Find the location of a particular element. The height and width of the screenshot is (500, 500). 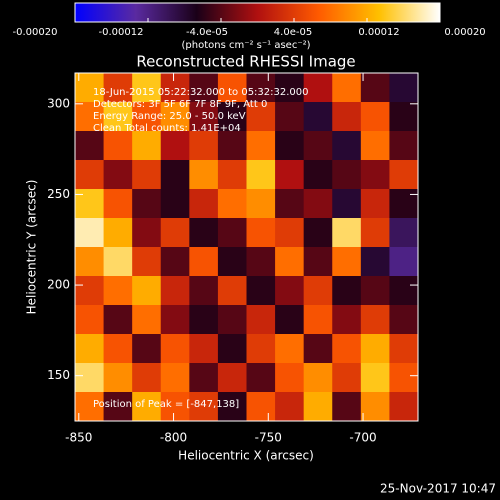

y-tick-label: 150 is located at coordinates (58, 375).